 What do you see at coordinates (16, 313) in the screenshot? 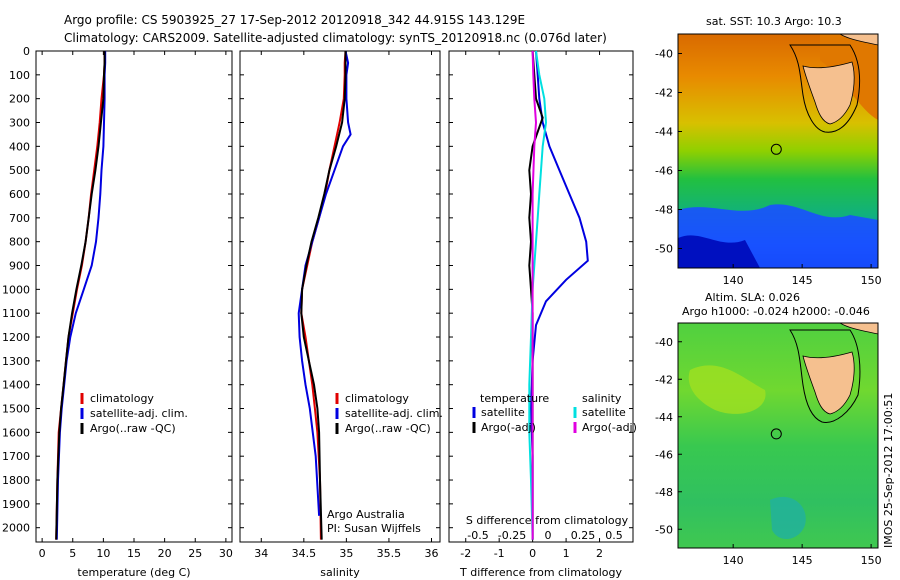
I see `depth-tick-label: 1100` at bounding box center [16, 313].